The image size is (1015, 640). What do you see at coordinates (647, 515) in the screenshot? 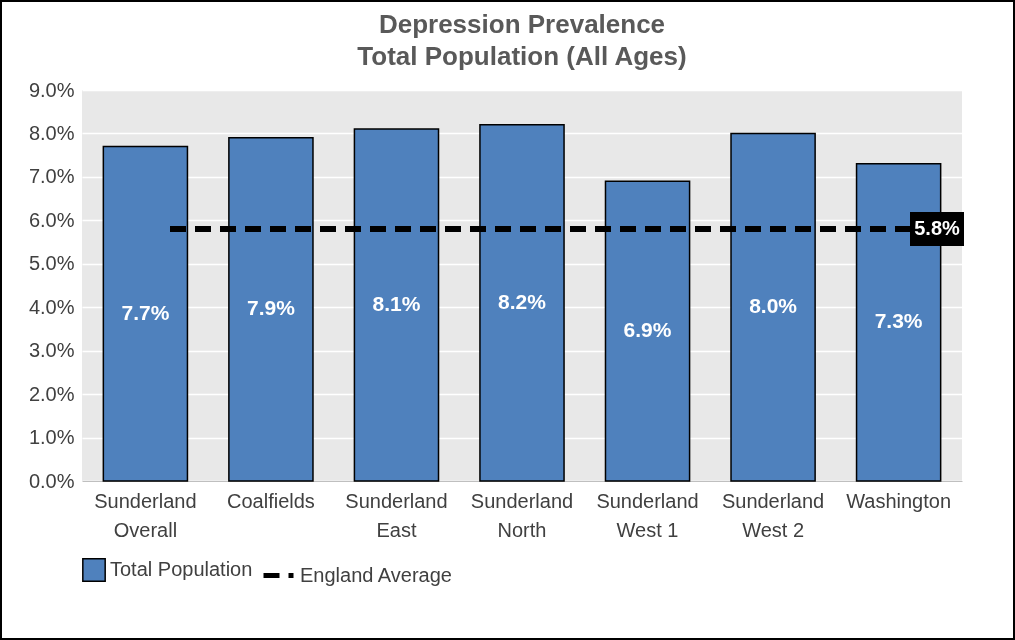
I see `x-tick-label: Sunderland West 1` at bounding box center [647, 515].